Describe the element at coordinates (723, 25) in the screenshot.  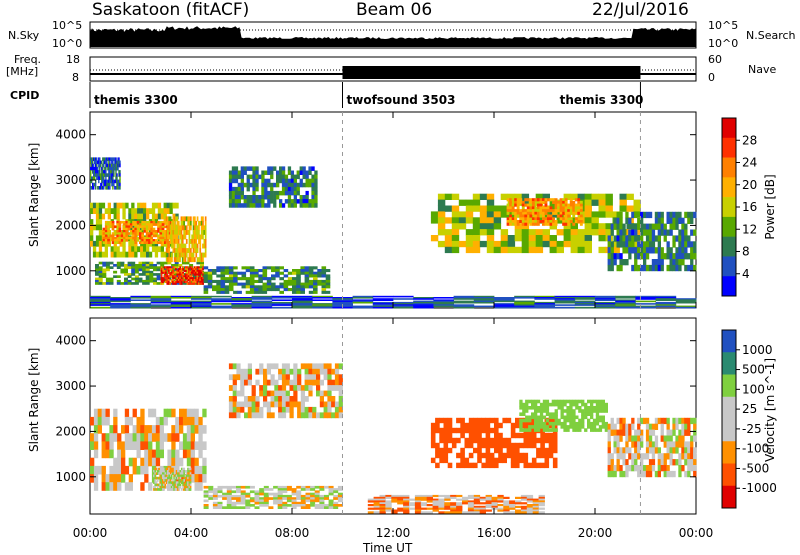
I see `nsearch-axis-top: 10^5` at that location.